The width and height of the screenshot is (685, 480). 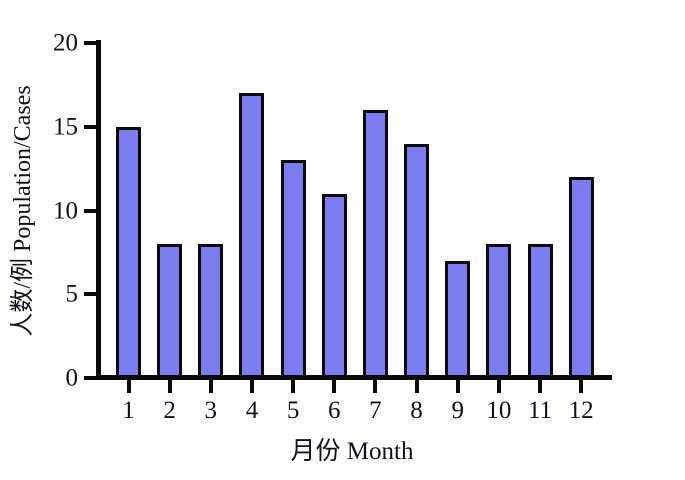 What do you see at coordinates (334, 410) in the screenshot?
I see `x-tick-label: 6` at bounding box center [334, 410].